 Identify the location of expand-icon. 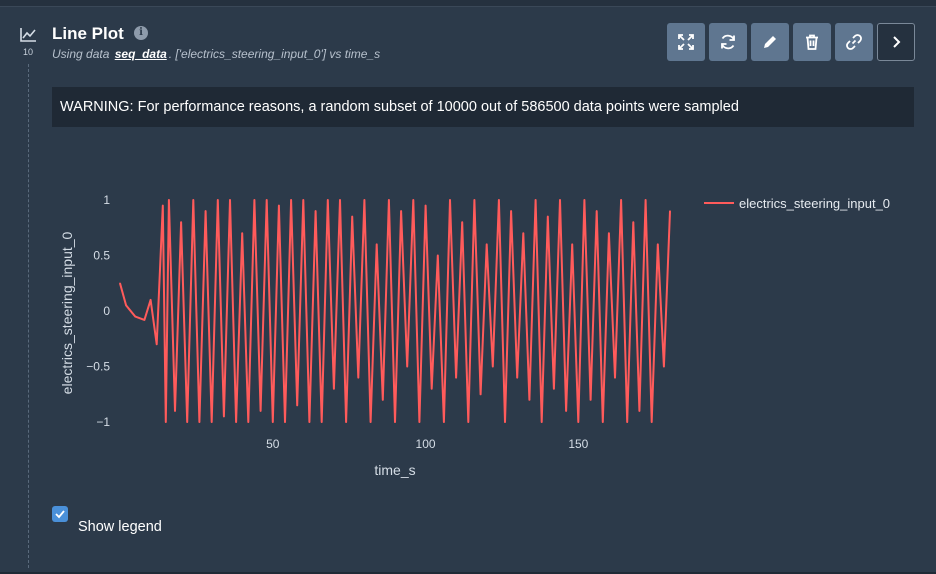
(686, 42).